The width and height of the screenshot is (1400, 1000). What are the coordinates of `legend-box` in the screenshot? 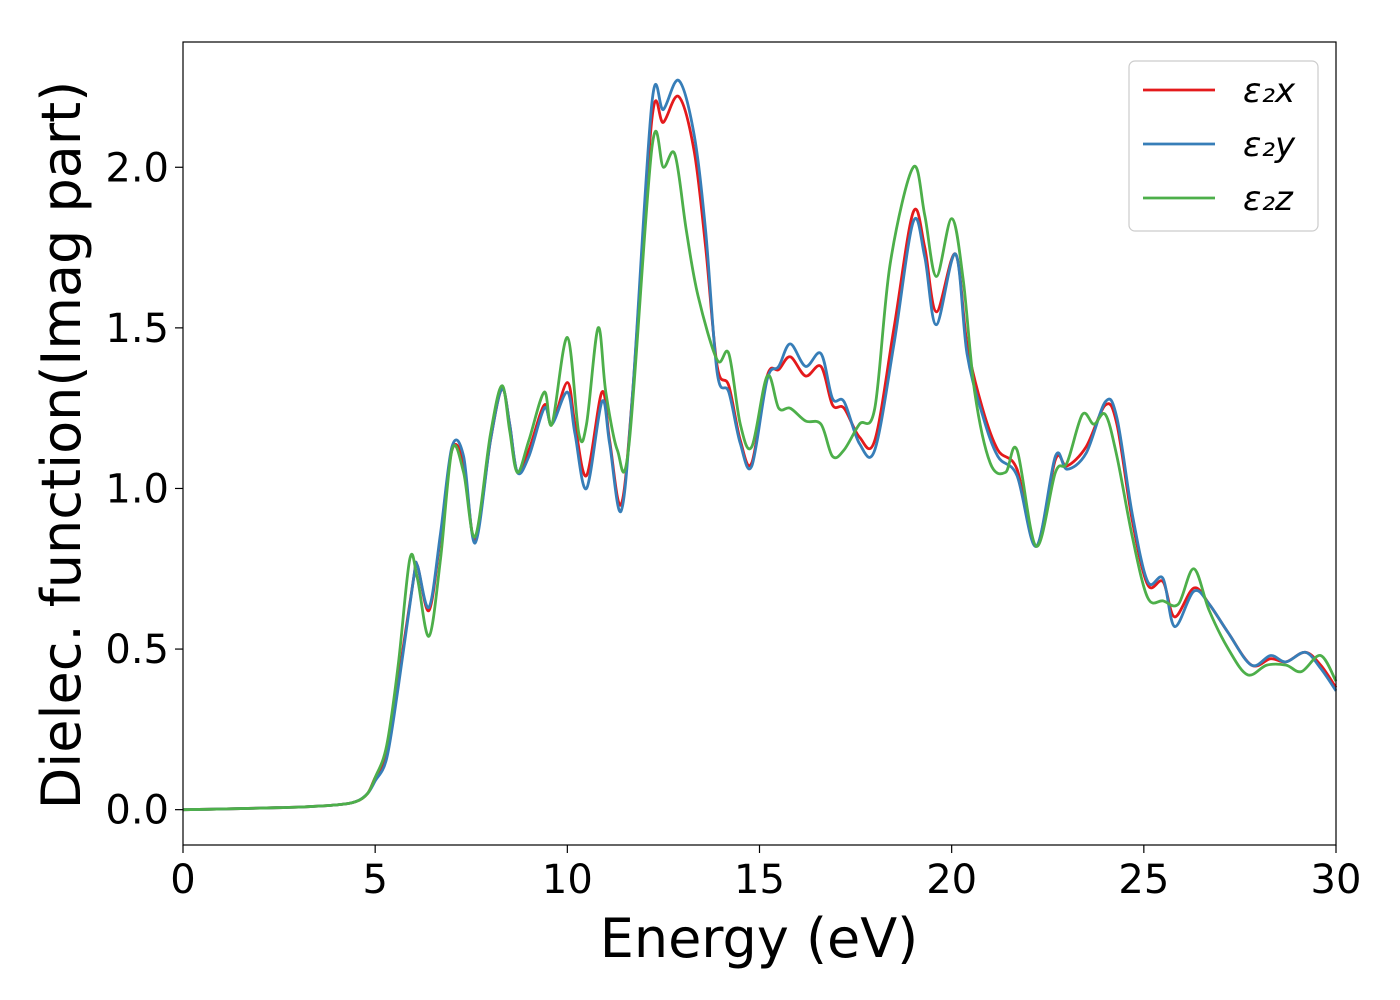 It's located at (1223, 146).